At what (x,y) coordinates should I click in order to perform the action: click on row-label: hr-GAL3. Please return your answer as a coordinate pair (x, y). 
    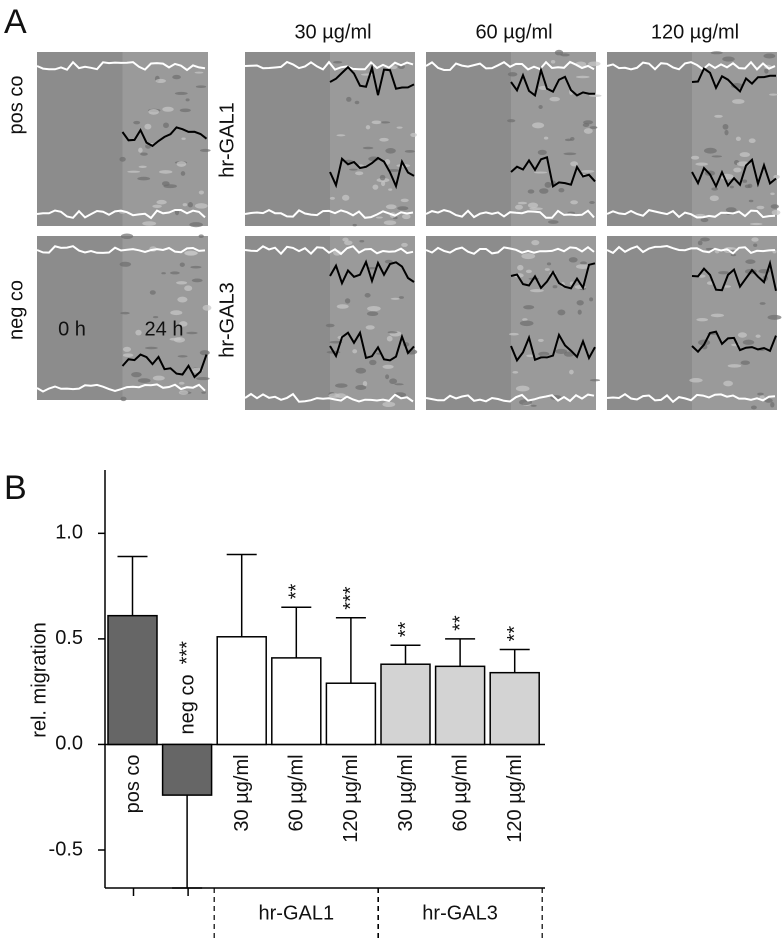
    Looking at the image, I should click on (227, 320).